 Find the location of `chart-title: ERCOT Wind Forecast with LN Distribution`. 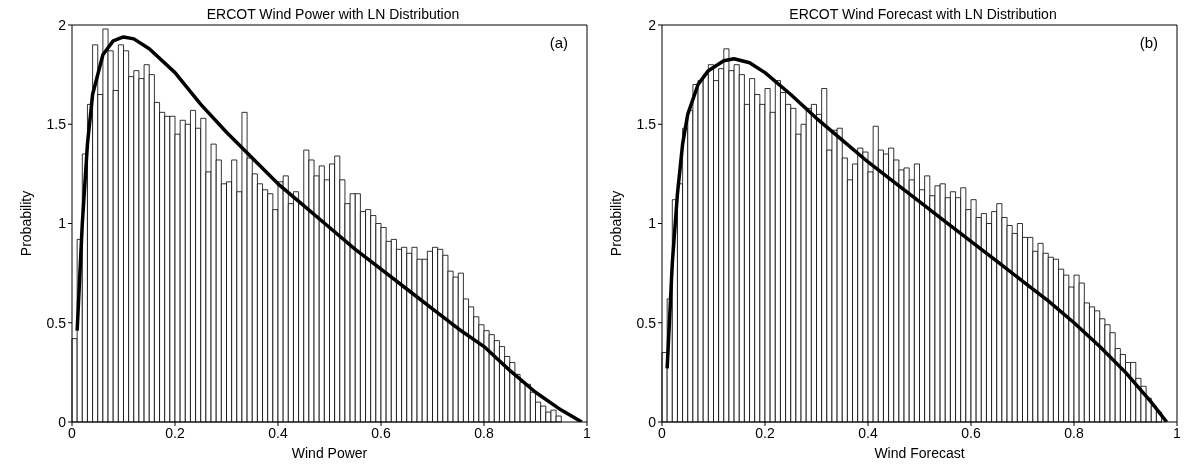

chart-title: ERCOT Wind Forecast with LN Distribution is located at coordinates (923, 14).